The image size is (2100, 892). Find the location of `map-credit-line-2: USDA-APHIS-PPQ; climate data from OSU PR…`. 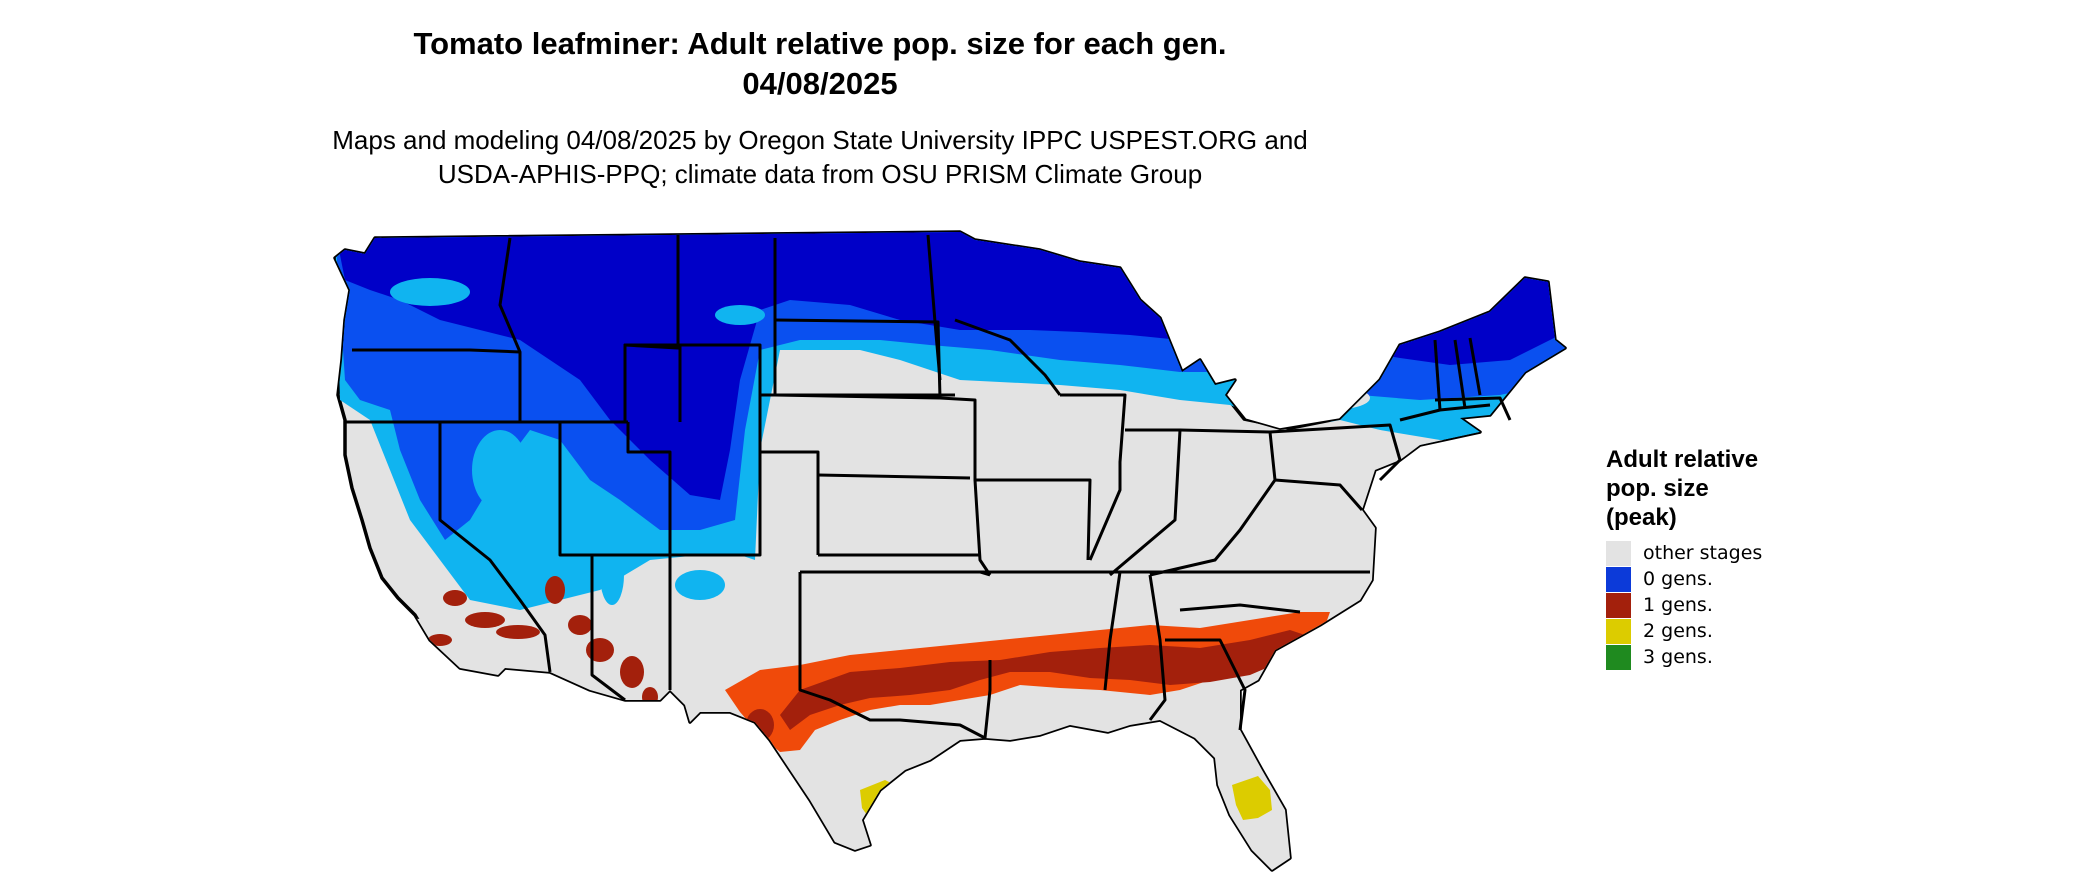

map-credit-line-2: USDA-APHIS-PPQ; climate data from OSU PR… is located at coordinates (820, 174).